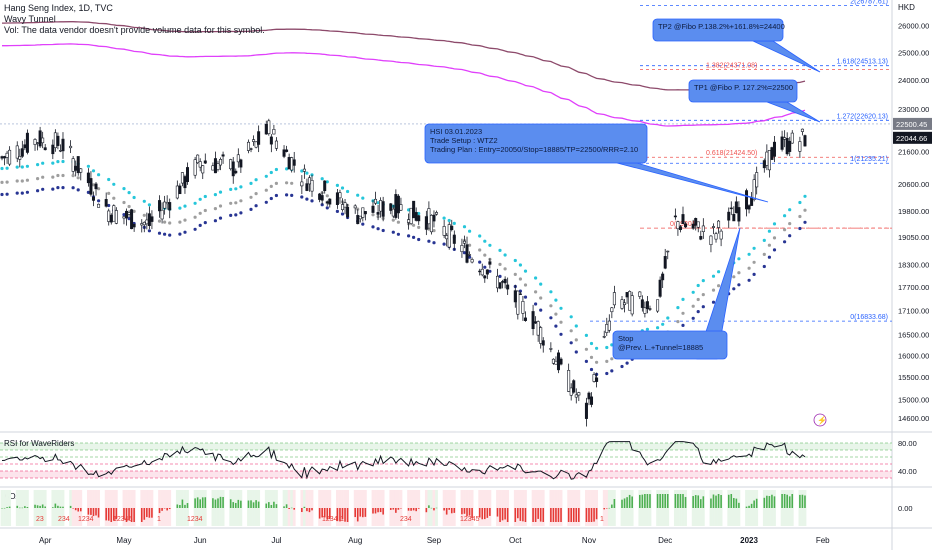 Image resolution: width=932 pixels, height=555 pixels. Describe the element at coordinates (731, 153) in the screenshot. I see `fib-label: 0.618(21424.50)` at that location.